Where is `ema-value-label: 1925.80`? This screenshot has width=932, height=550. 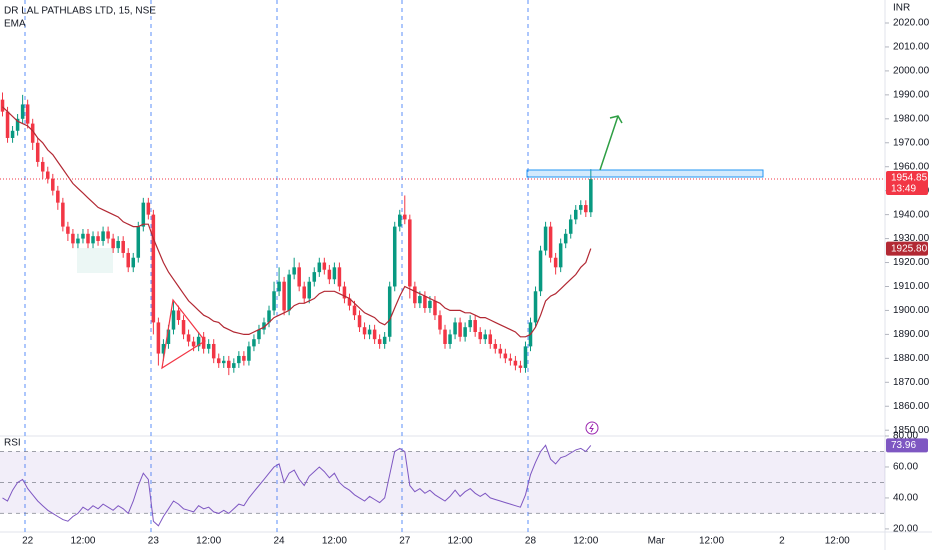 ema-value-label: 1925.80 is located at coordinates (909, 248).